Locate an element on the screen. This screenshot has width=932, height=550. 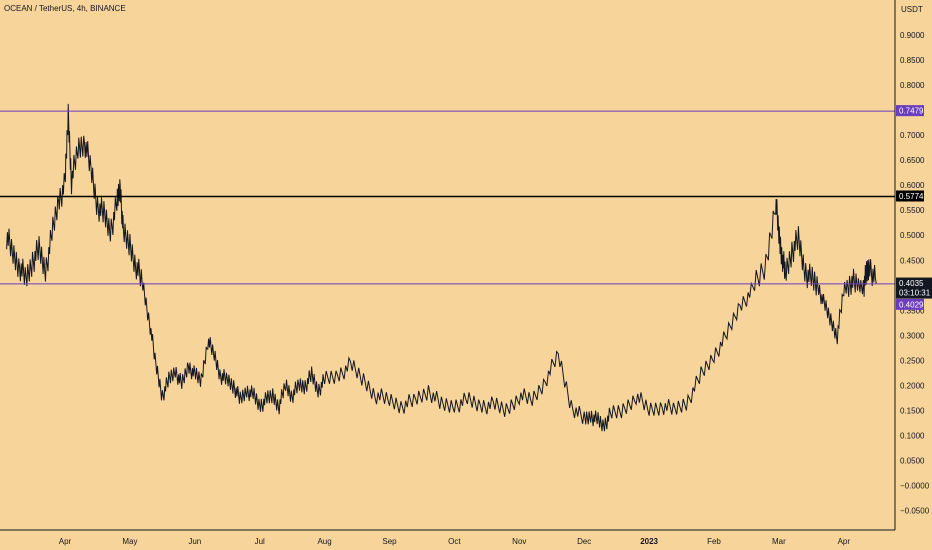
price-tick-label: 0.5500 is located at coordinates (912, 210).